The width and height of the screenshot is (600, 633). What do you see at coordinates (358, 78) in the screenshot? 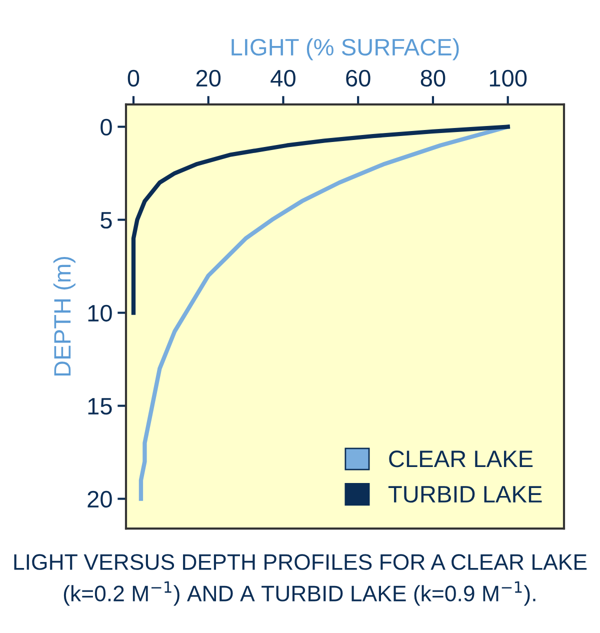
I see `x-tick-label: 60` at bounding box center [358, 78].